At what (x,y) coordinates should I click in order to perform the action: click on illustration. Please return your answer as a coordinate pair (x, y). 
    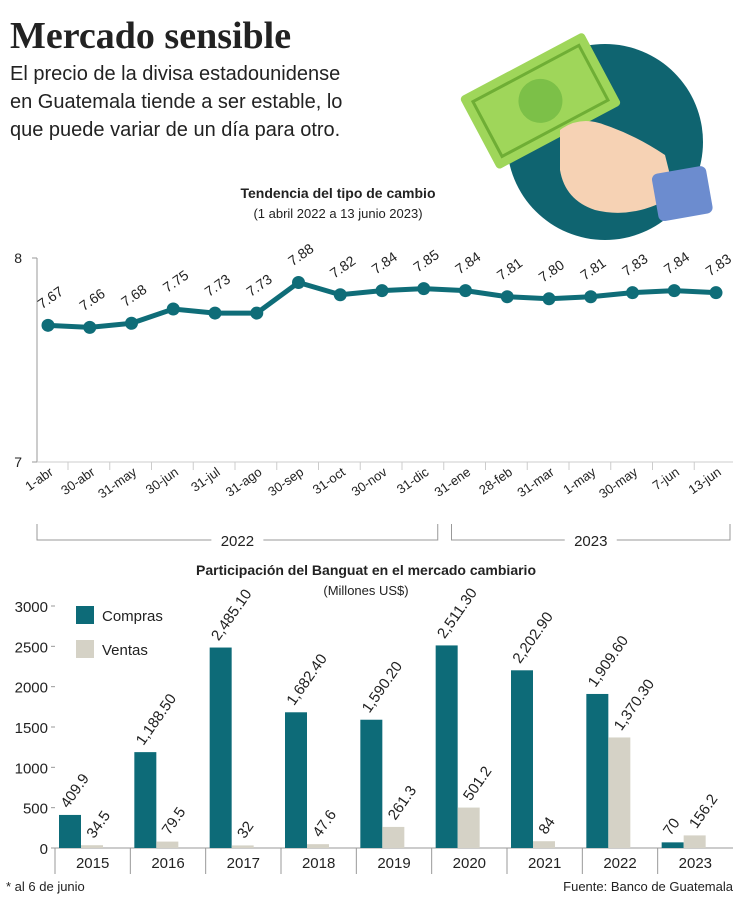
    Looking at the image, I should click on (586, 136).